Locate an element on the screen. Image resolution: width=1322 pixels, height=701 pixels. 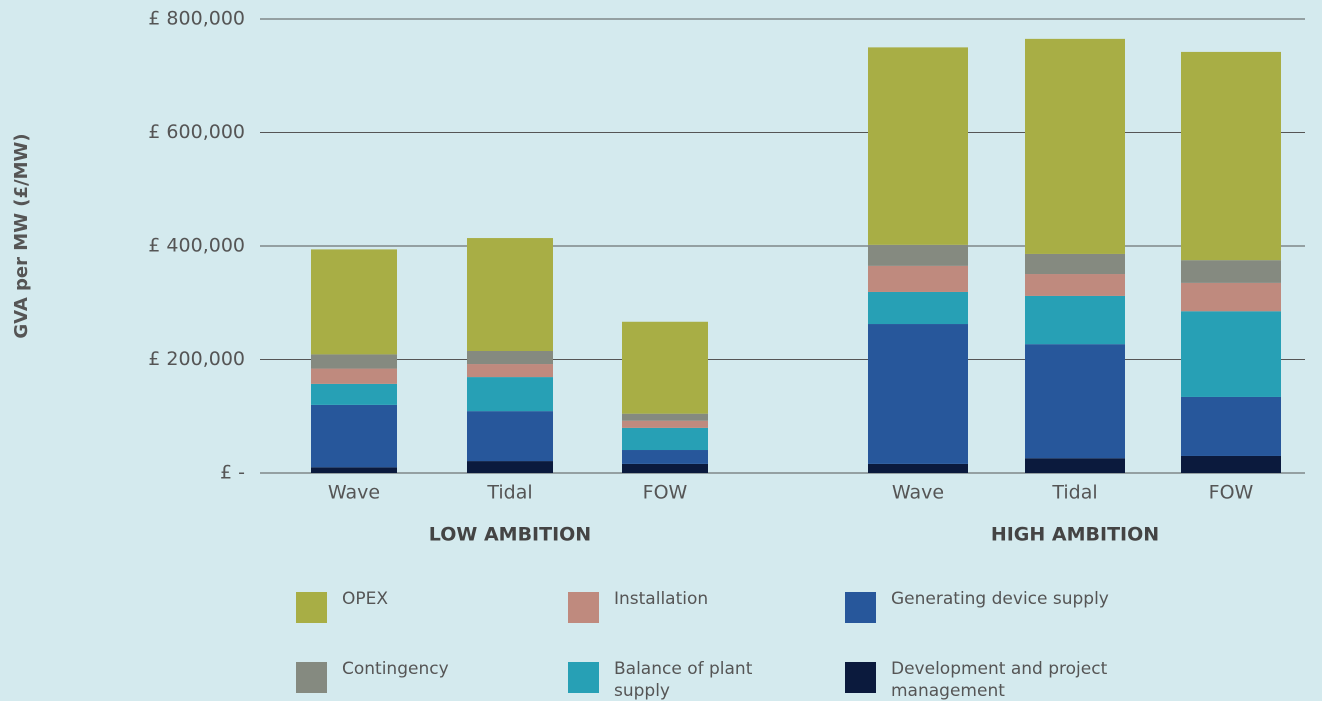
y-tick-label: £ 800,000 is located at coordinates (196, 19).